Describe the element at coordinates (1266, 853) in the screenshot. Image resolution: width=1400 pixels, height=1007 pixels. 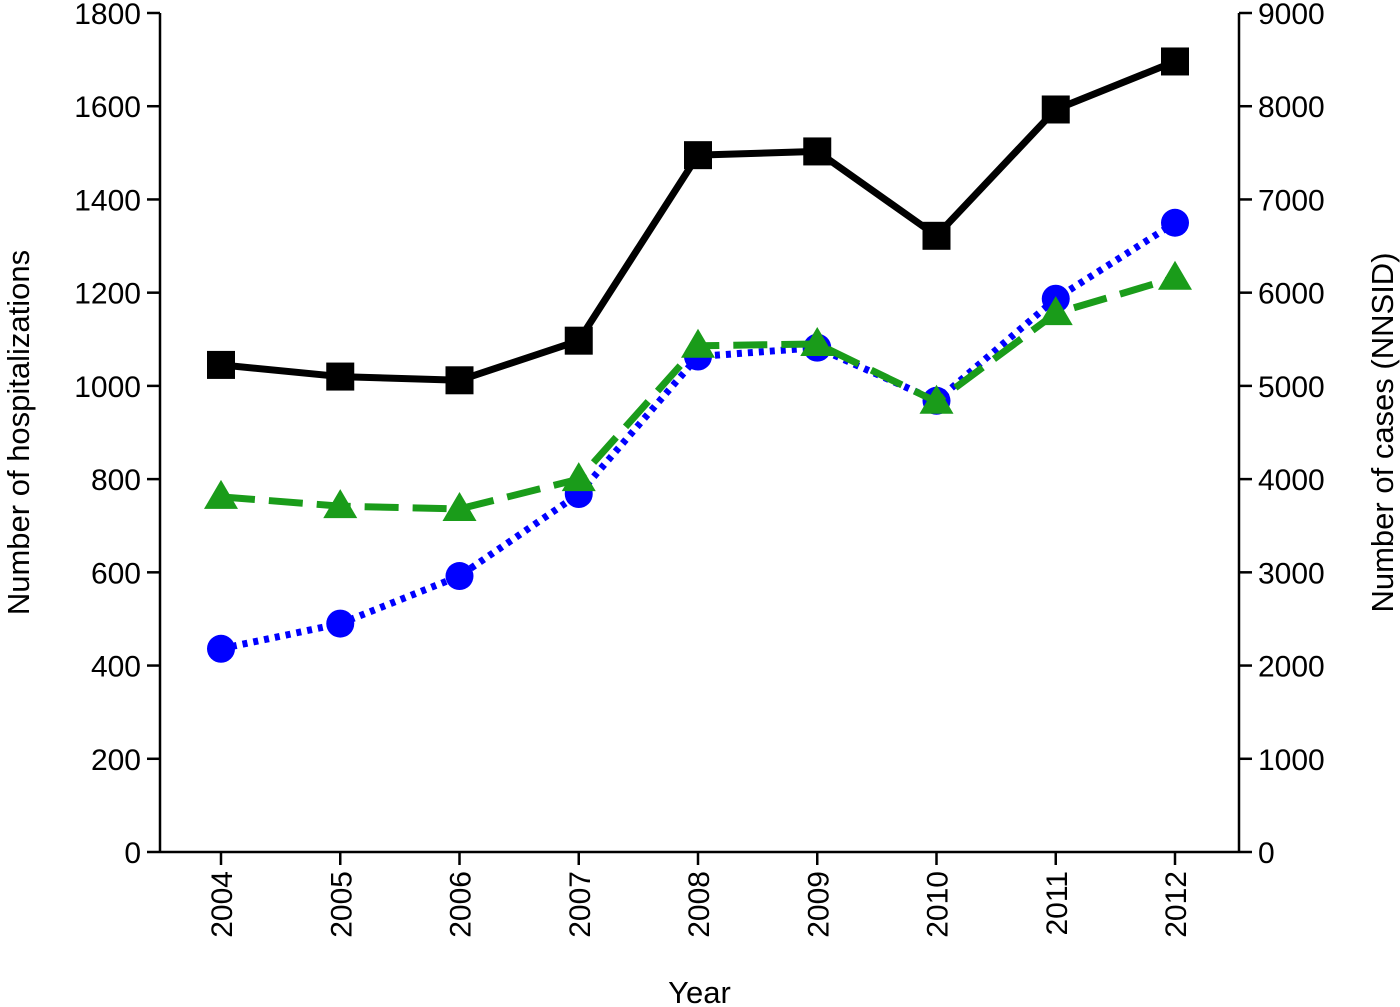
I see `y-tick-label-right: 0` at that location.